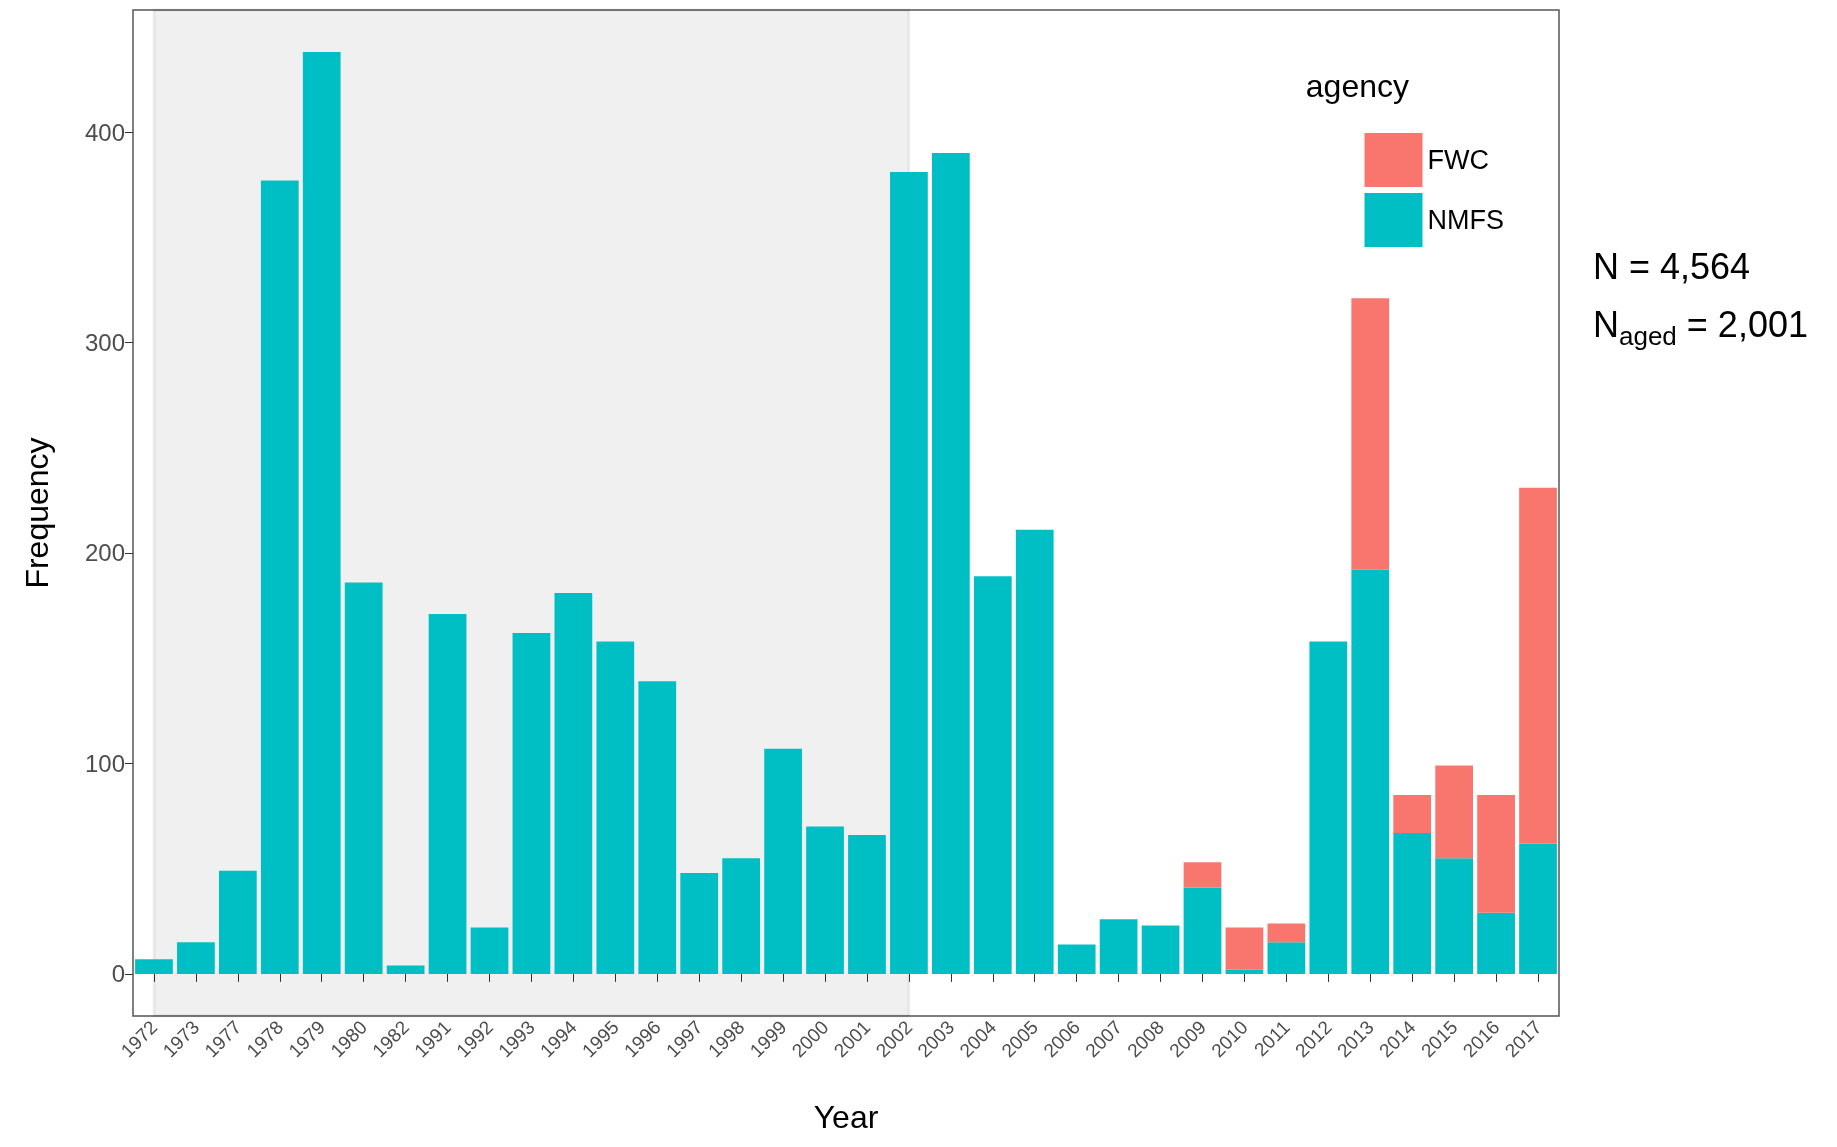 The height and width of the screenshot is (1147, 1837). Describe the element at coordinates (37, 513) in the screenshot. I see `y-axis-title: Frequency` at that location.